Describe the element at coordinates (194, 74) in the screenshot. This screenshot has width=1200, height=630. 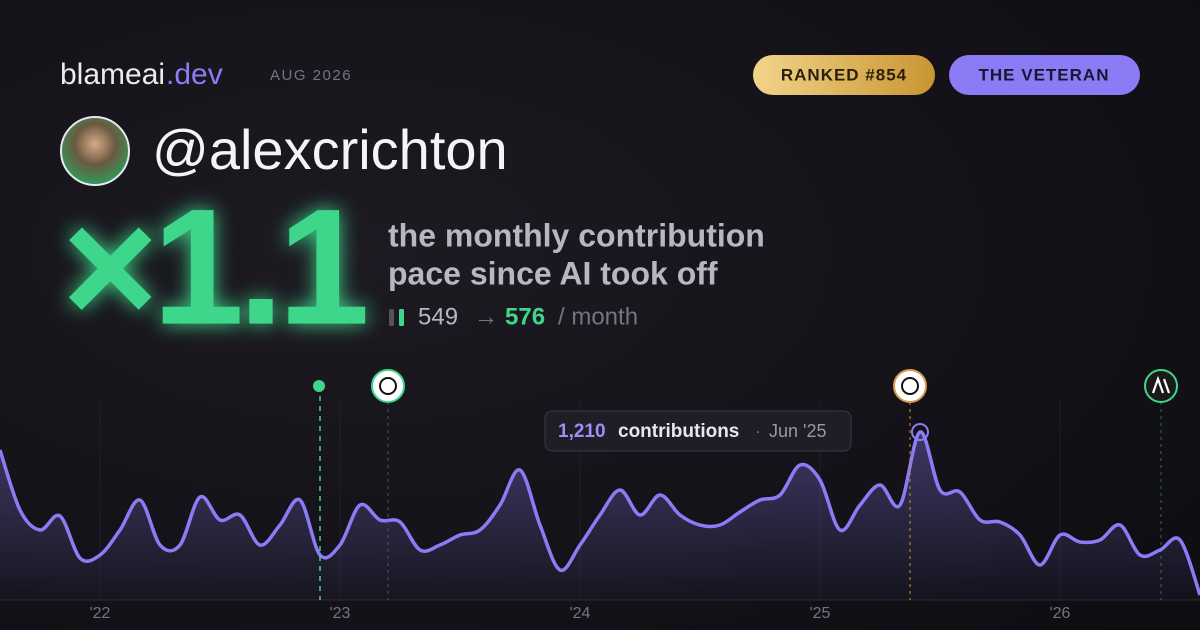
I see `brand-tld: .dev` at that location.